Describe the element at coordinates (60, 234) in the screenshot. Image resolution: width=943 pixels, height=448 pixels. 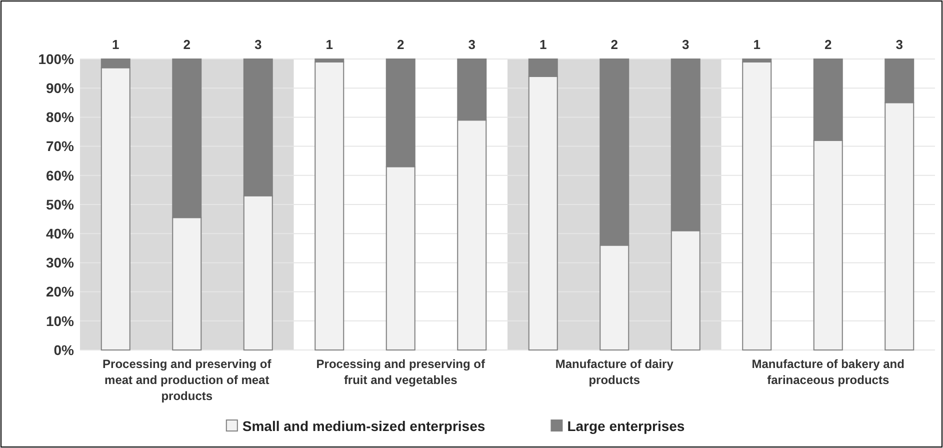
I see `y-tick-label: 40%` at that location.